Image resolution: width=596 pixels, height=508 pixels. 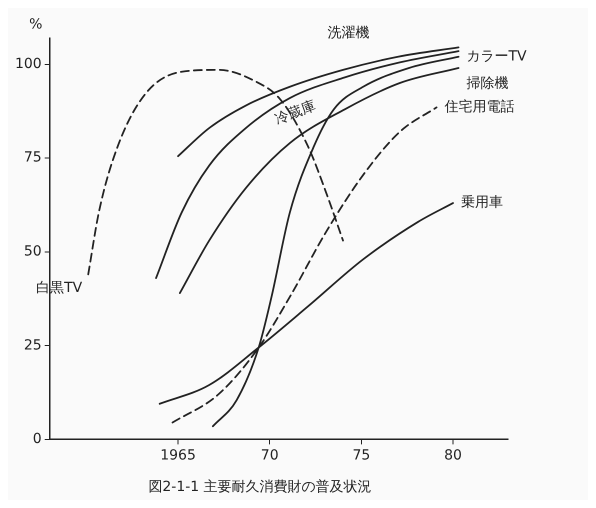 What do you see at coordinates (37, 439) in the screenshot?
I see `y-tick-label: 0` at bounding box center [37, 439].